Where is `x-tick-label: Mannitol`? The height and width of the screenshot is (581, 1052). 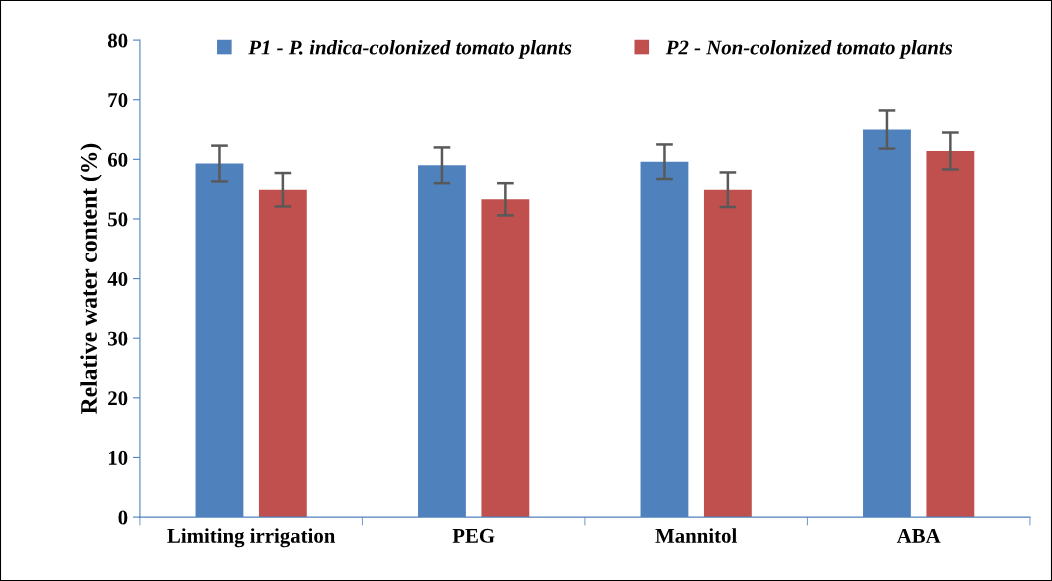
x-tick-label: Mannitol is located at coordinates (696, 535).